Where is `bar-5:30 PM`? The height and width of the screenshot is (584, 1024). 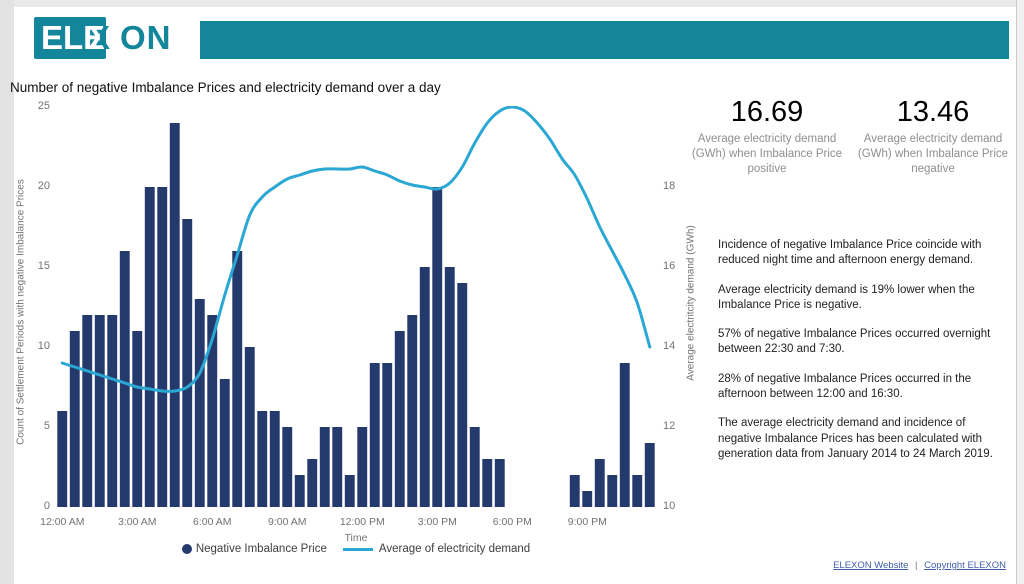
bar-5:30 PM is located at coordinates (499, 483).